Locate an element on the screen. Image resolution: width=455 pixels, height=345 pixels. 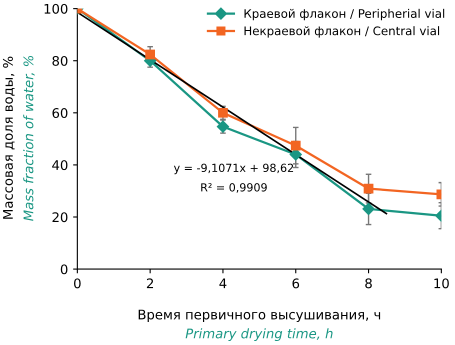
y-tick-label: 60 is located at coordinates (60, 113).